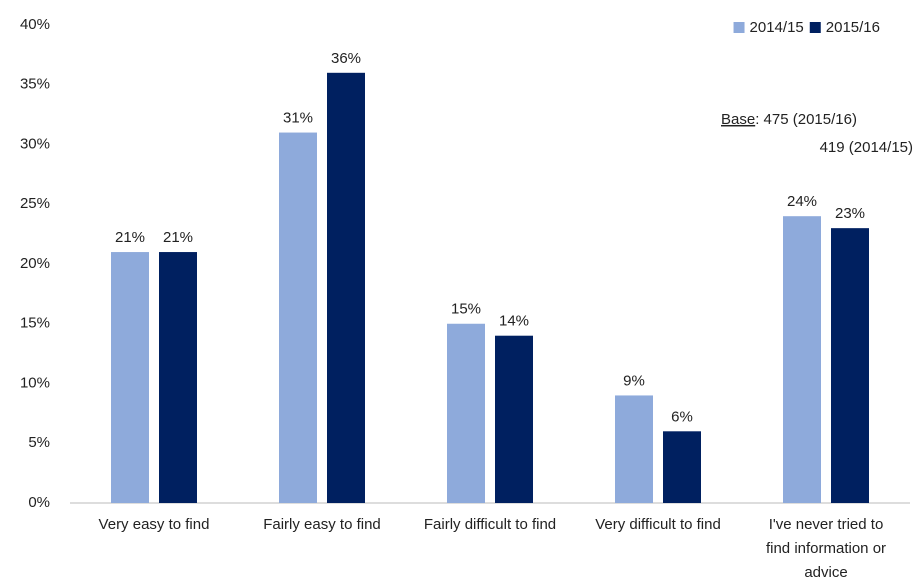 This screenshot has height=581, width=916. What do you see at coordinates (850, 213) in the screenshot?
I see `data-label: 23%` at bounding box center [850, 213].